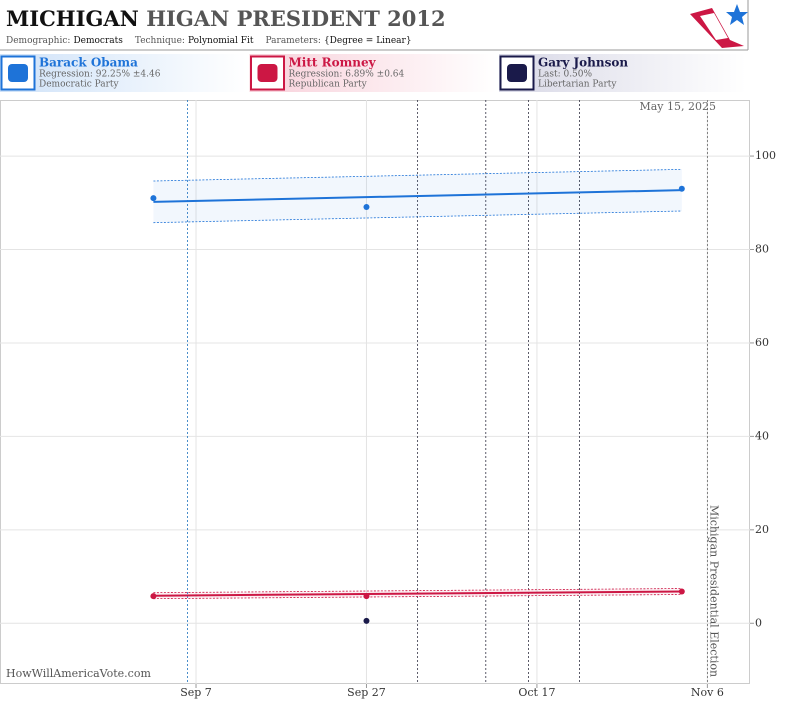 Image resolution: width=789 pixels, height=704 pixels. What do you see at coordinates (88, 63) in the screenshot?
I see `legend-name: Barack Obama` at bounding box center [88, 63].